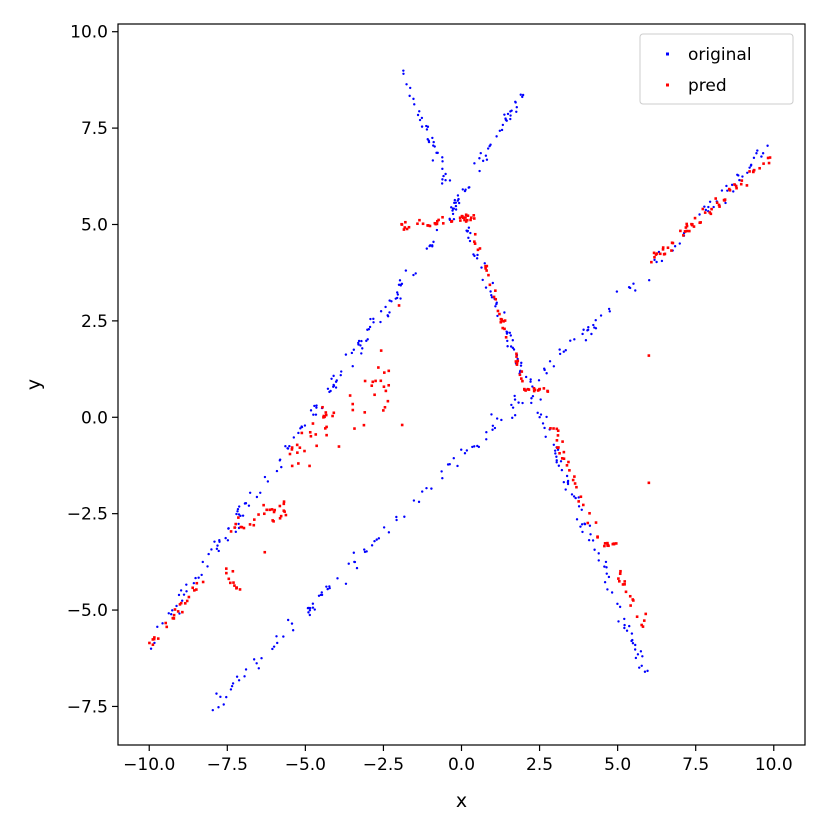 Image resolution: width=830 pixels, height=830 pixels. Describe the element at coordinates (87, 611) in the screenshot. I see `y-tick-label: −5.0` at that location.